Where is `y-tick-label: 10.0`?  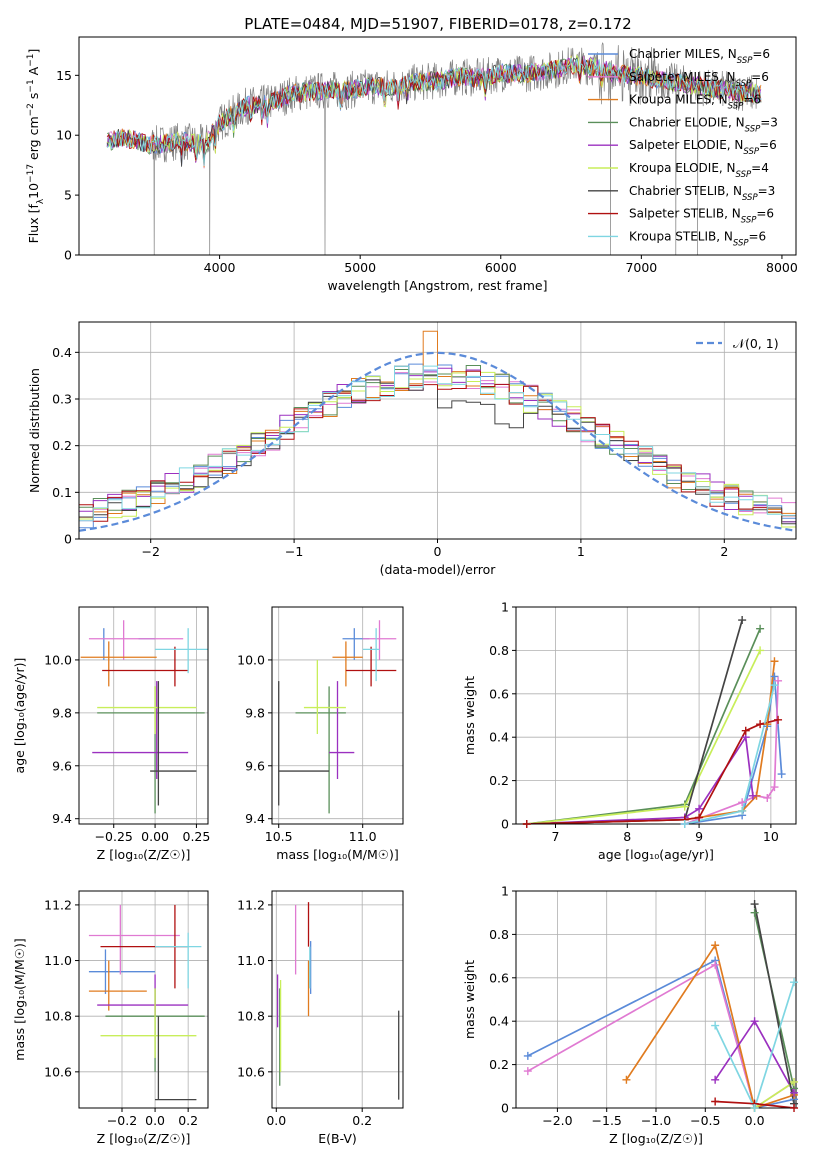
y-tick-label: 10.0 is located at coordinates (58, 659).